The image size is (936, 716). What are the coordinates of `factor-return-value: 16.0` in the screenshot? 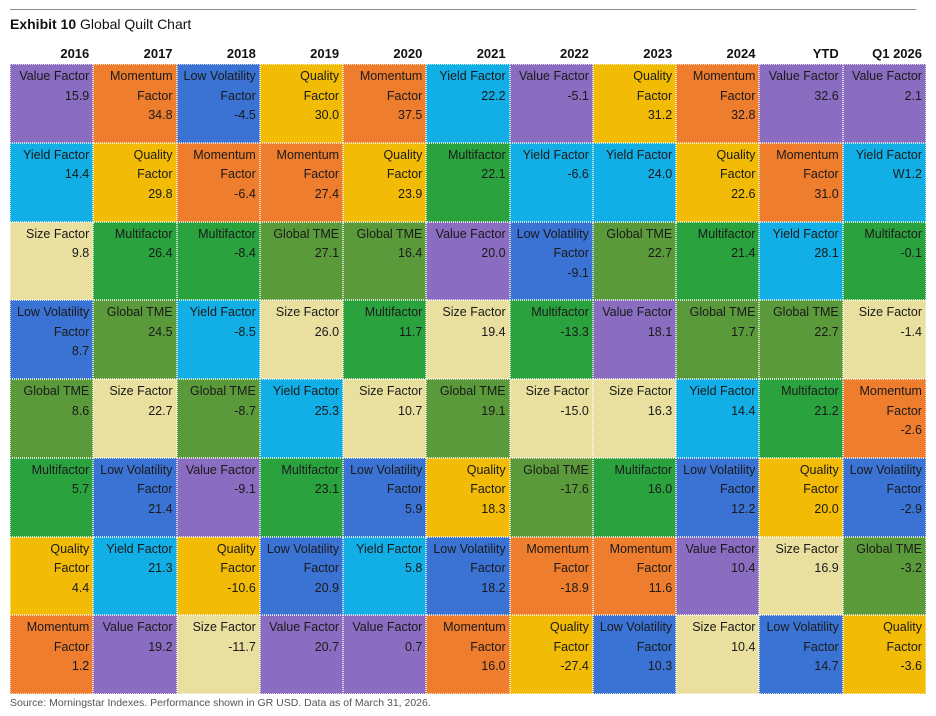 It's located at (493, 666).